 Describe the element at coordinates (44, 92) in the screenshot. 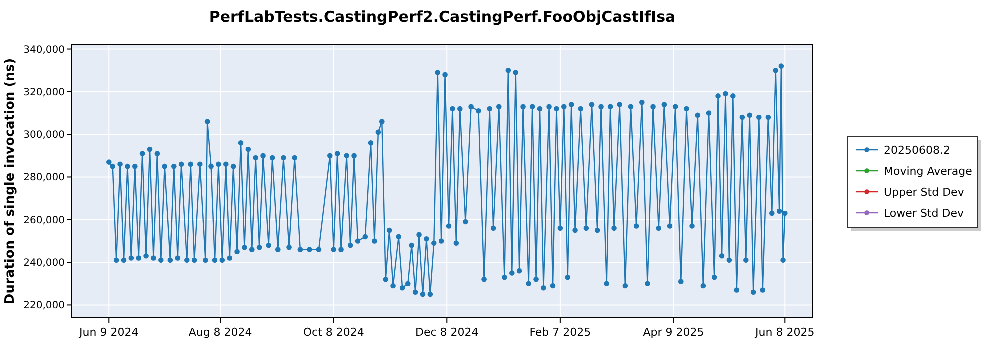

I see `y-tick-label: 320,000` at that location.